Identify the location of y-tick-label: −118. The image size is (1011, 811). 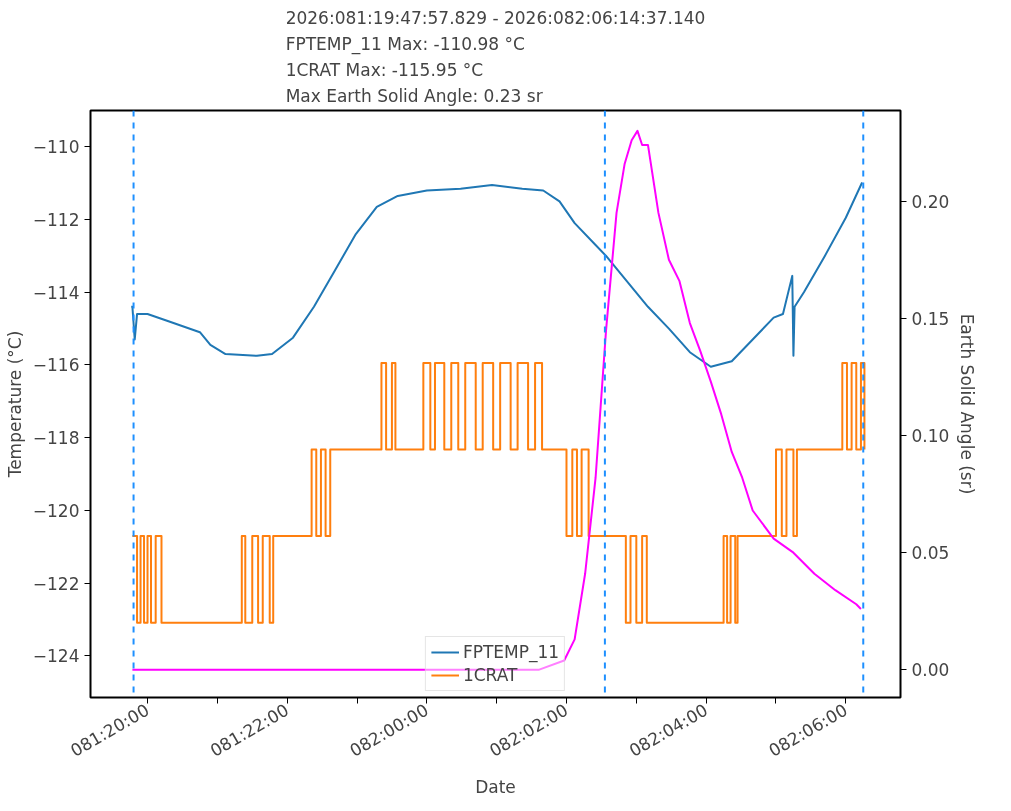
(56, 438).